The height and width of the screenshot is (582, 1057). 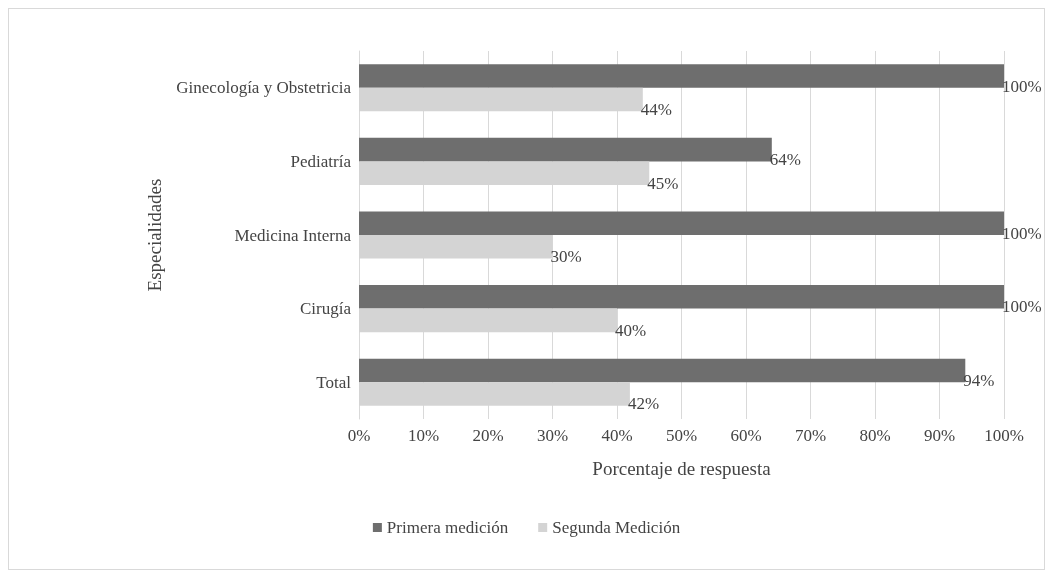 What do you see at coordinates (939, 435) in the screenshot?
I see `x-tick-label: 90%` at bounding box center [939, 435].